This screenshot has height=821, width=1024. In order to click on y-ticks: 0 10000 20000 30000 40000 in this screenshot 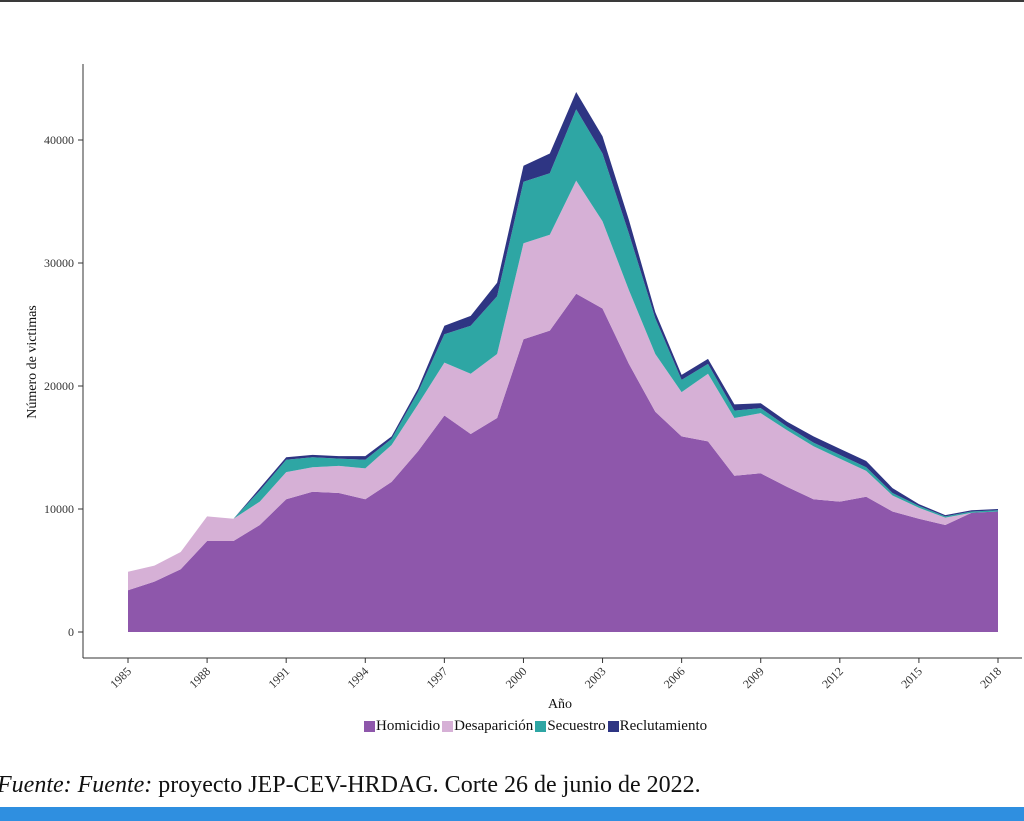, I will do `click(63, 386)`.